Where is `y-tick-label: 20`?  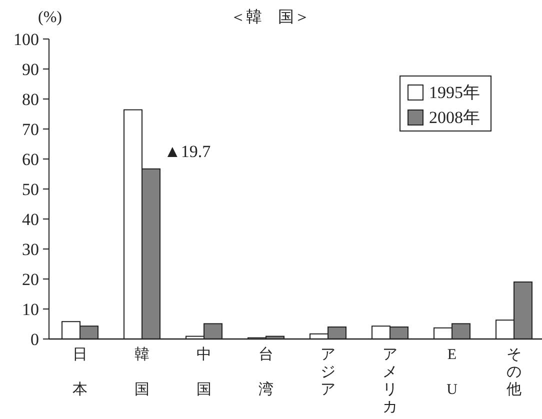
y-tick-label: 20 is located at coordinates (30, 279).